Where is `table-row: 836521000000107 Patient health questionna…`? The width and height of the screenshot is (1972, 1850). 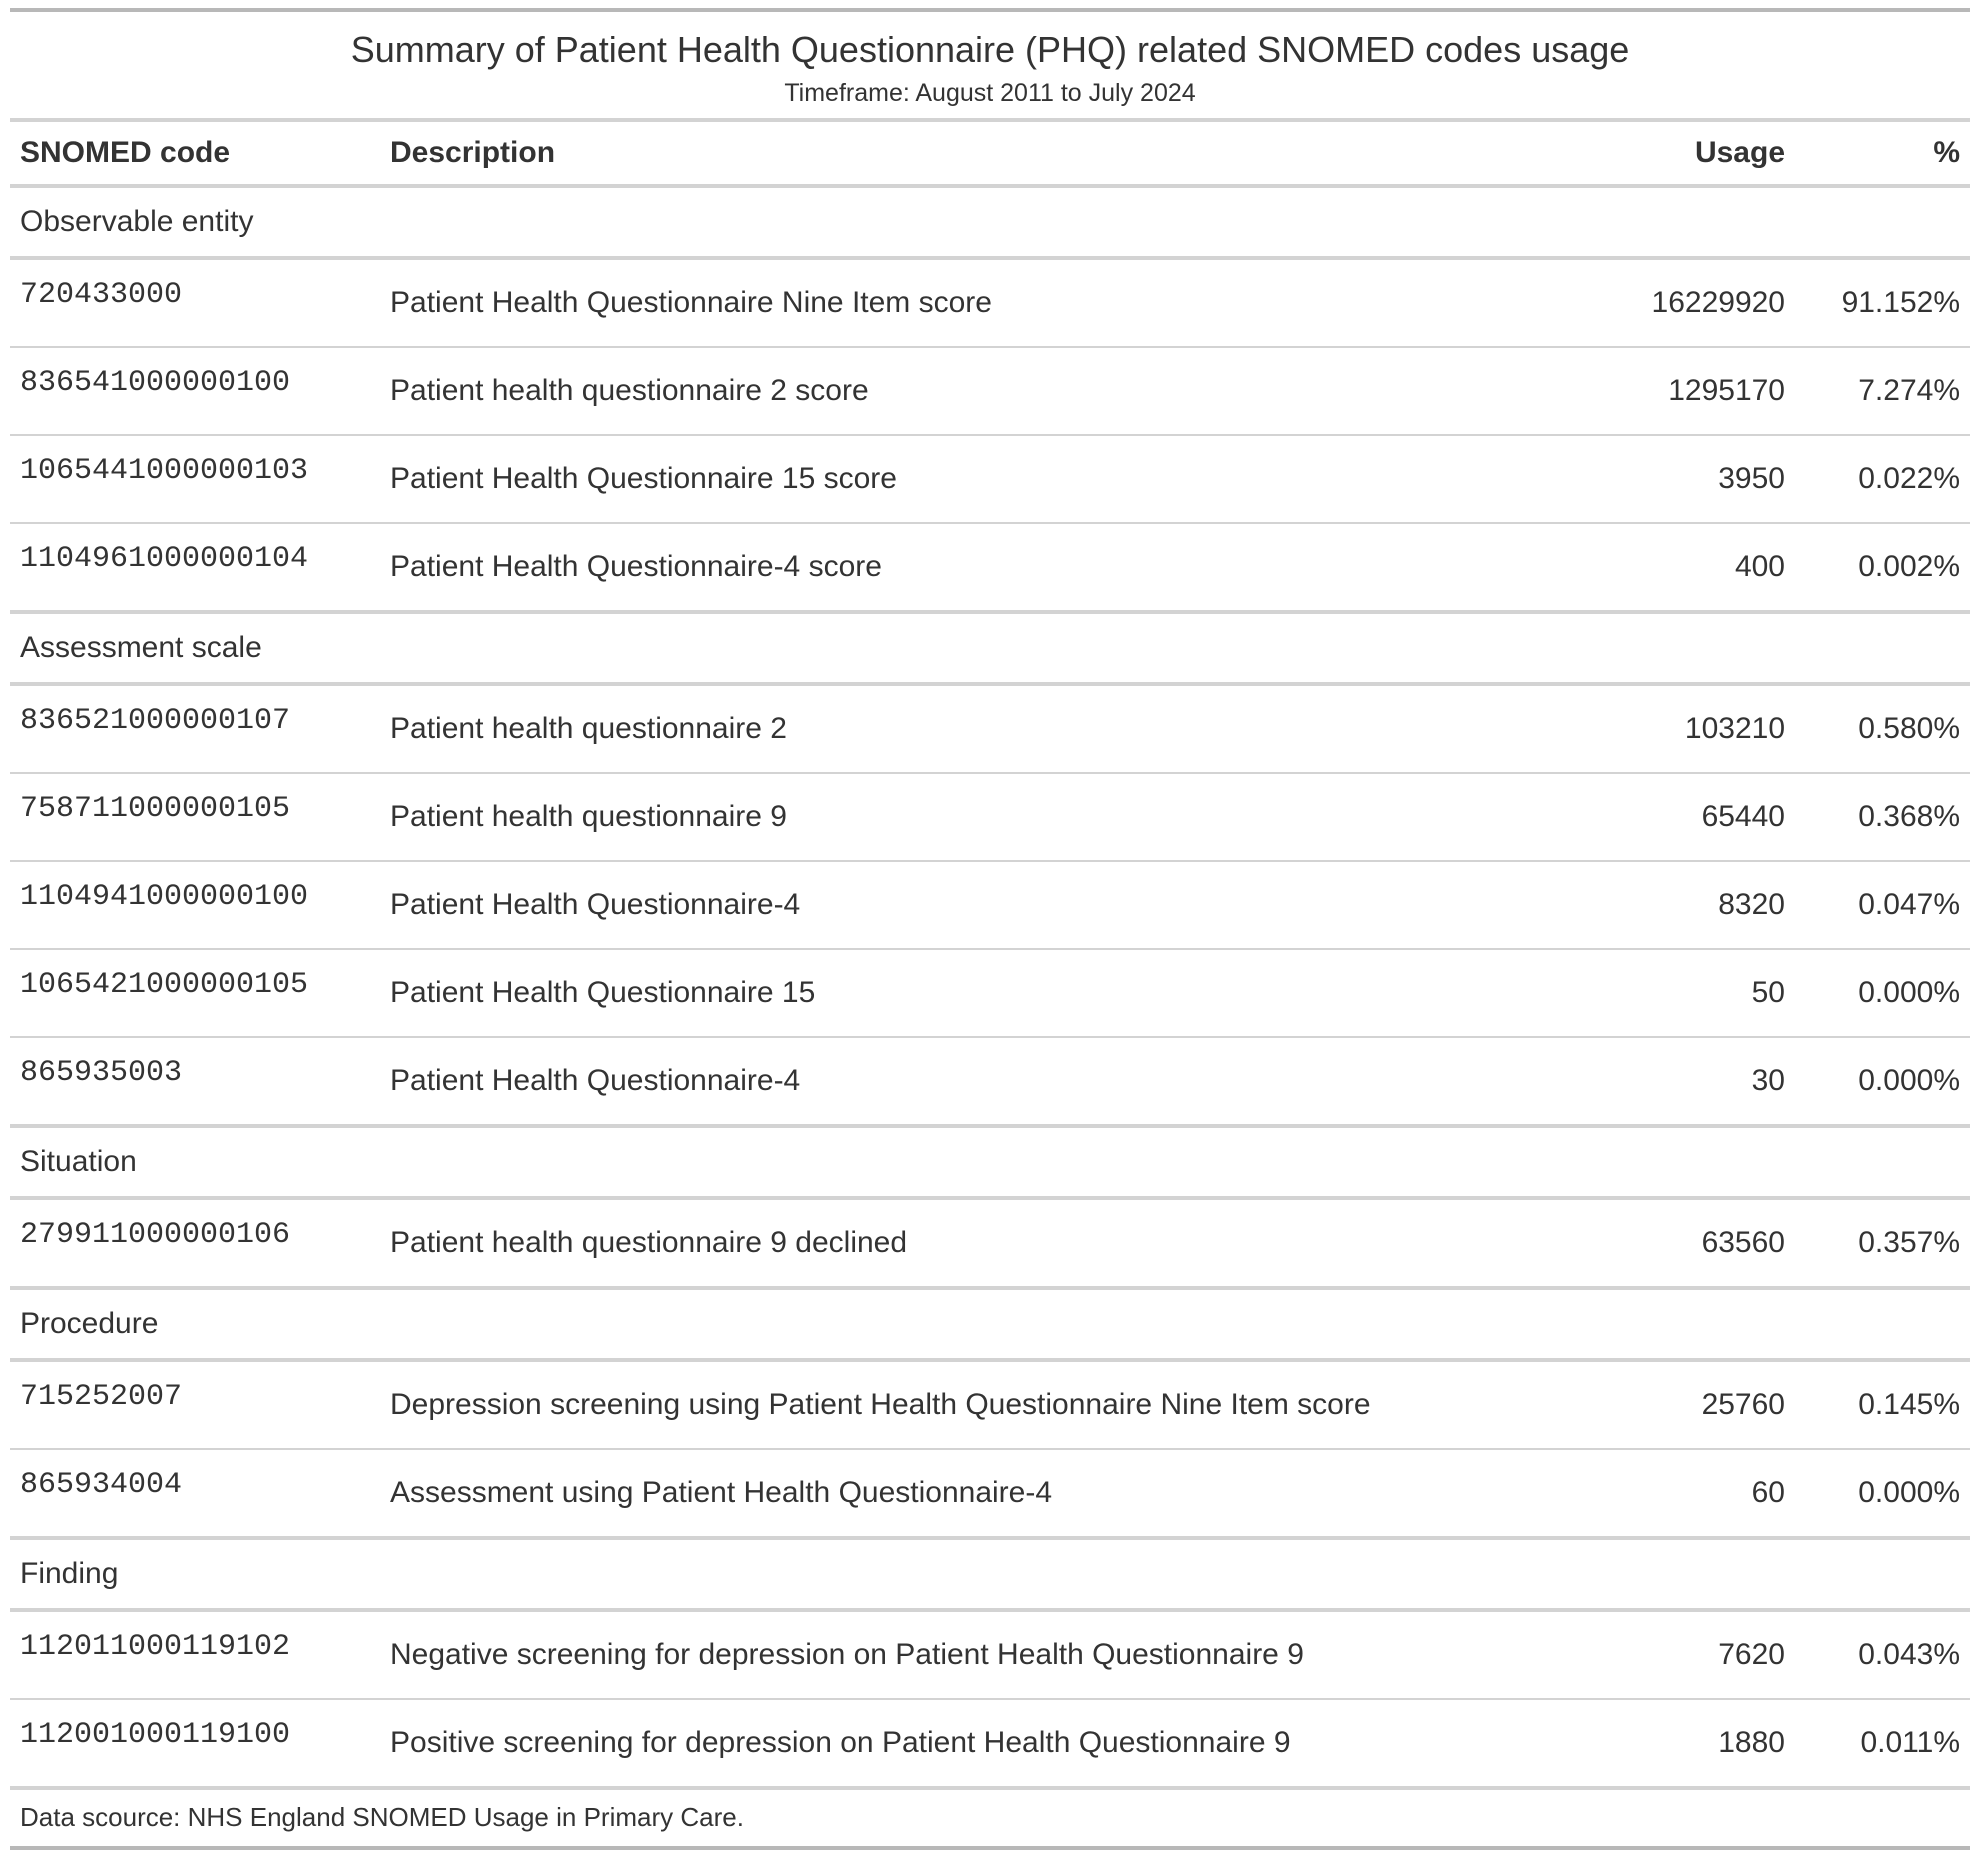 table-row: 836521000000107 Patient health questionna… is located at coordinates (990, 729).